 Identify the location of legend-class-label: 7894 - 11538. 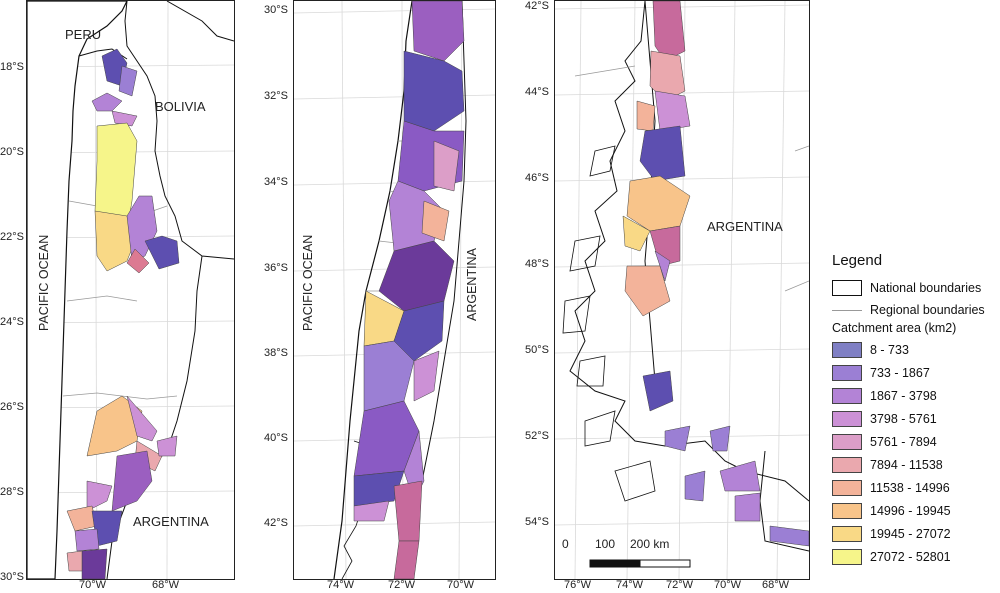
(906, 465).